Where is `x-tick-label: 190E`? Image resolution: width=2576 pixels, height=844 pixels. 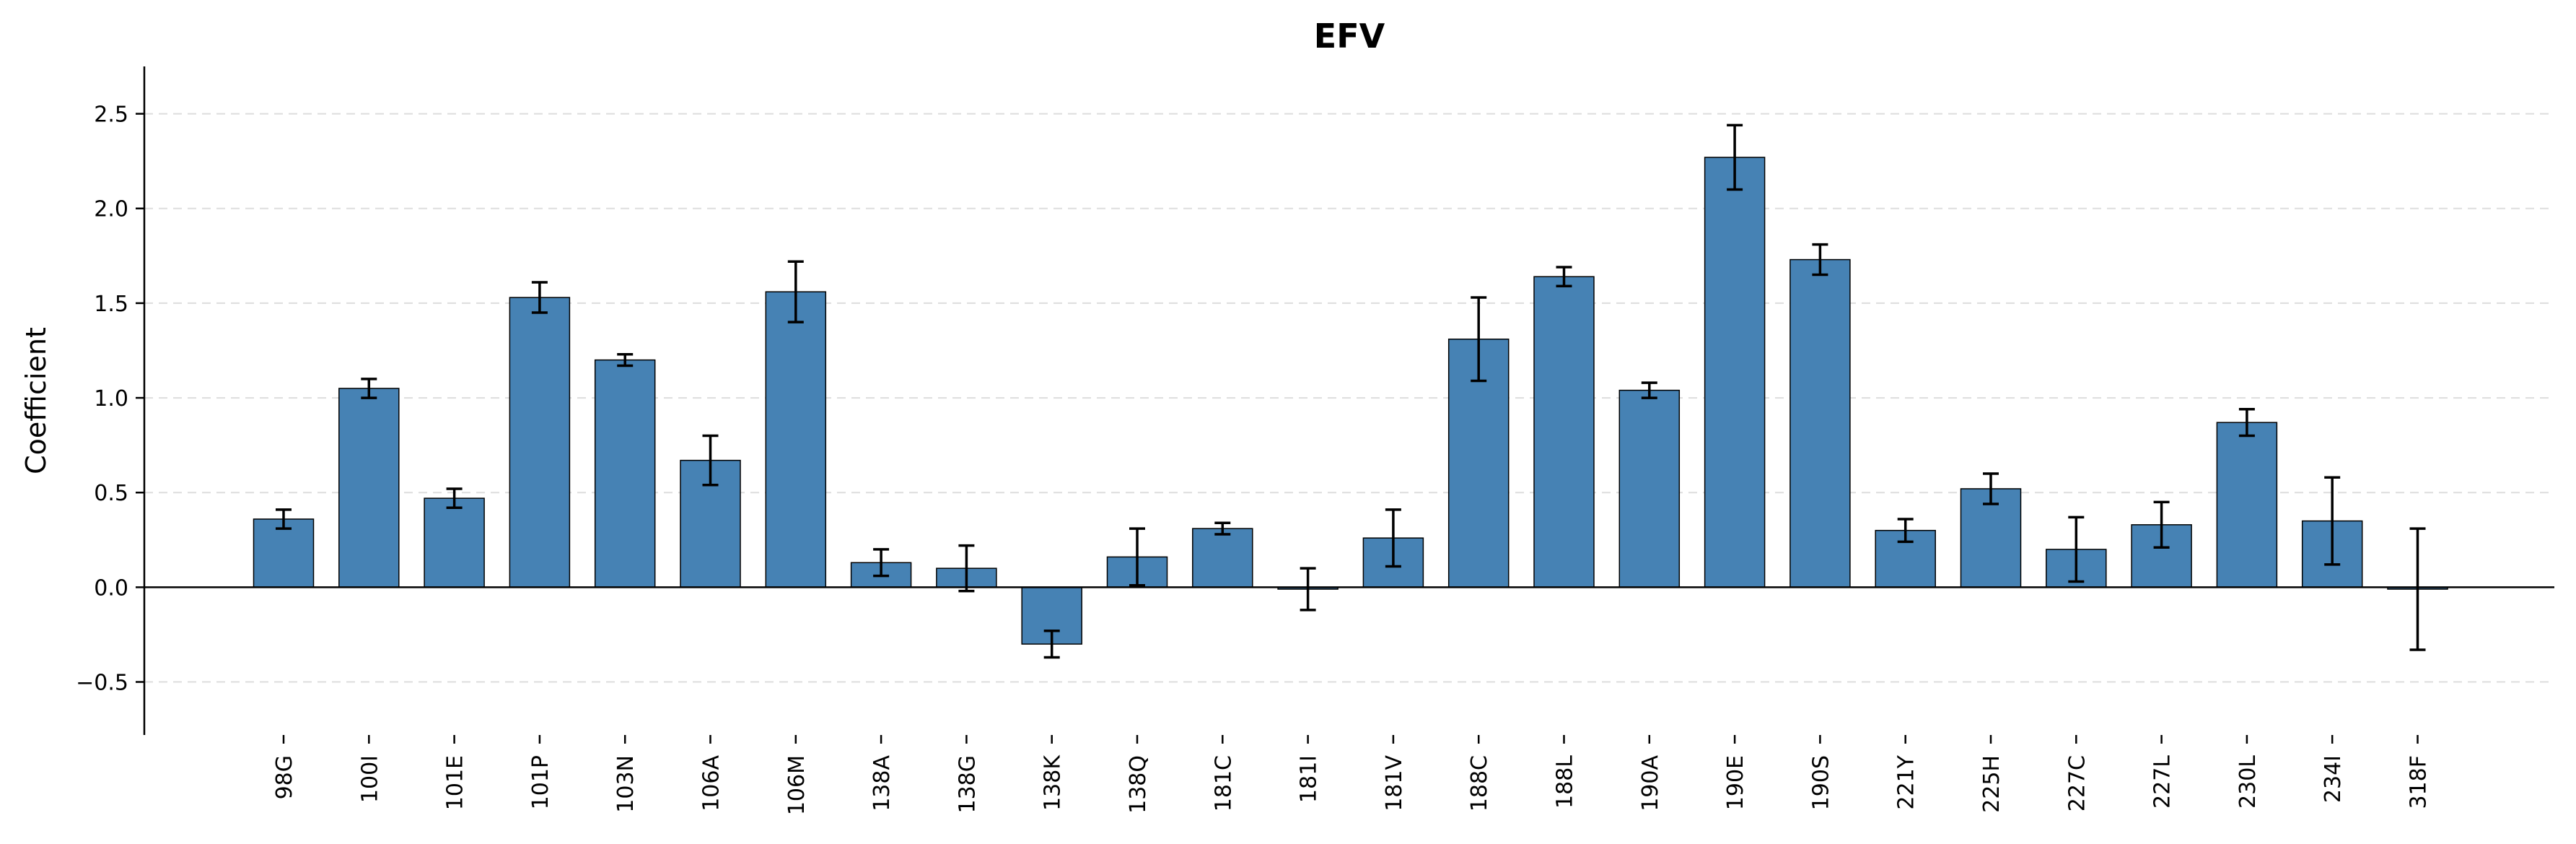 x-tick-label: 190E is located at coordinates (1735, 782).